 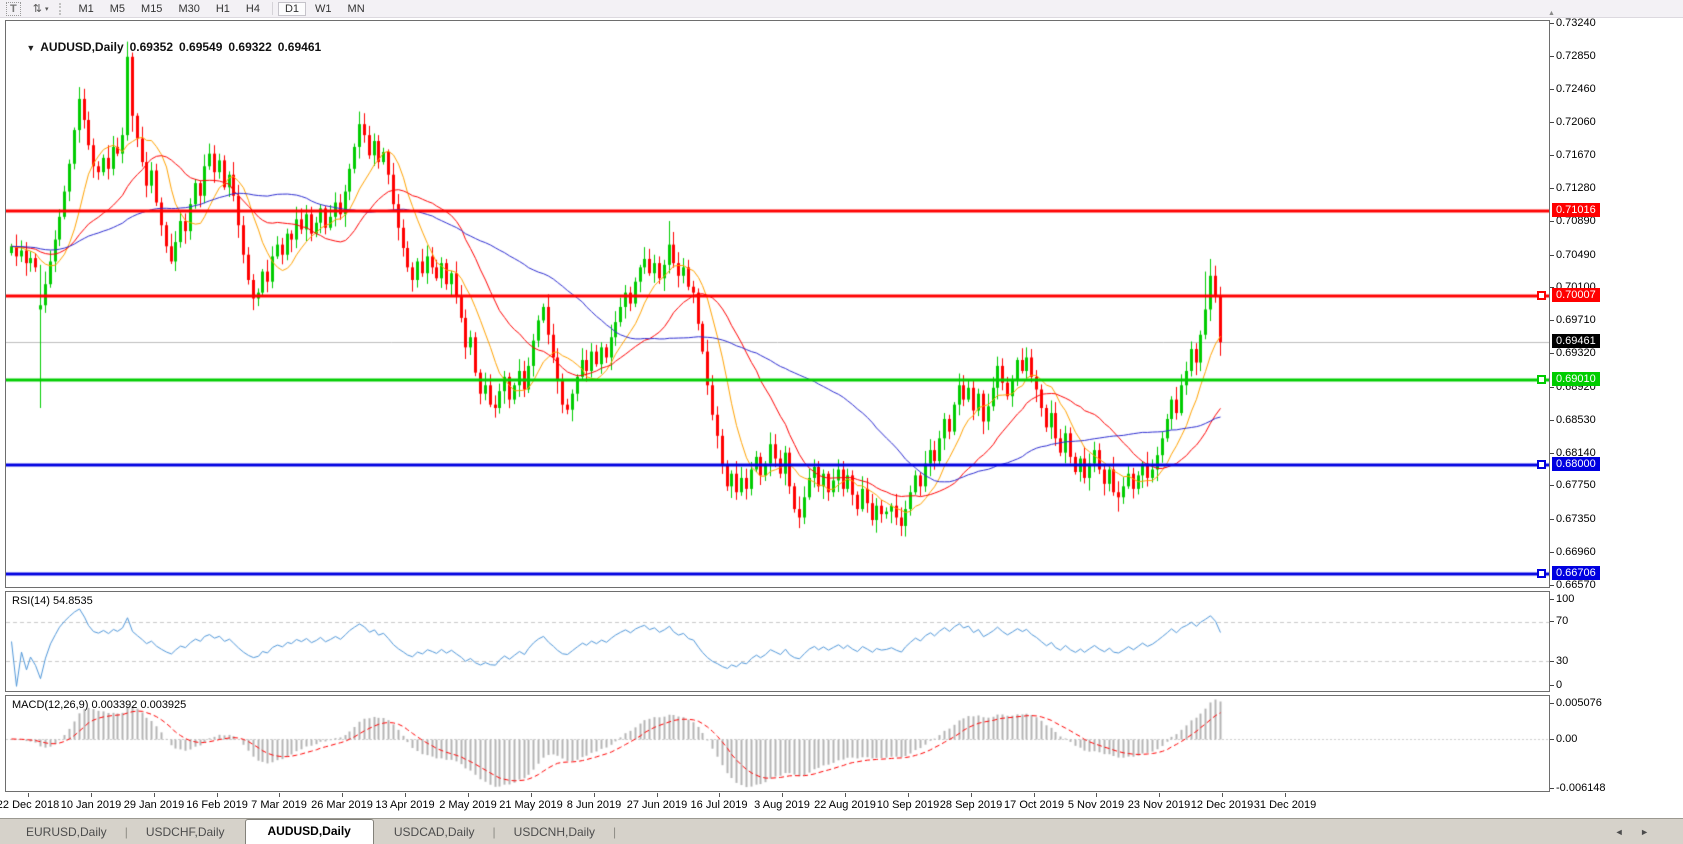 I want to click on rsi-axis-label: 30, so click(x=1562, y=661).